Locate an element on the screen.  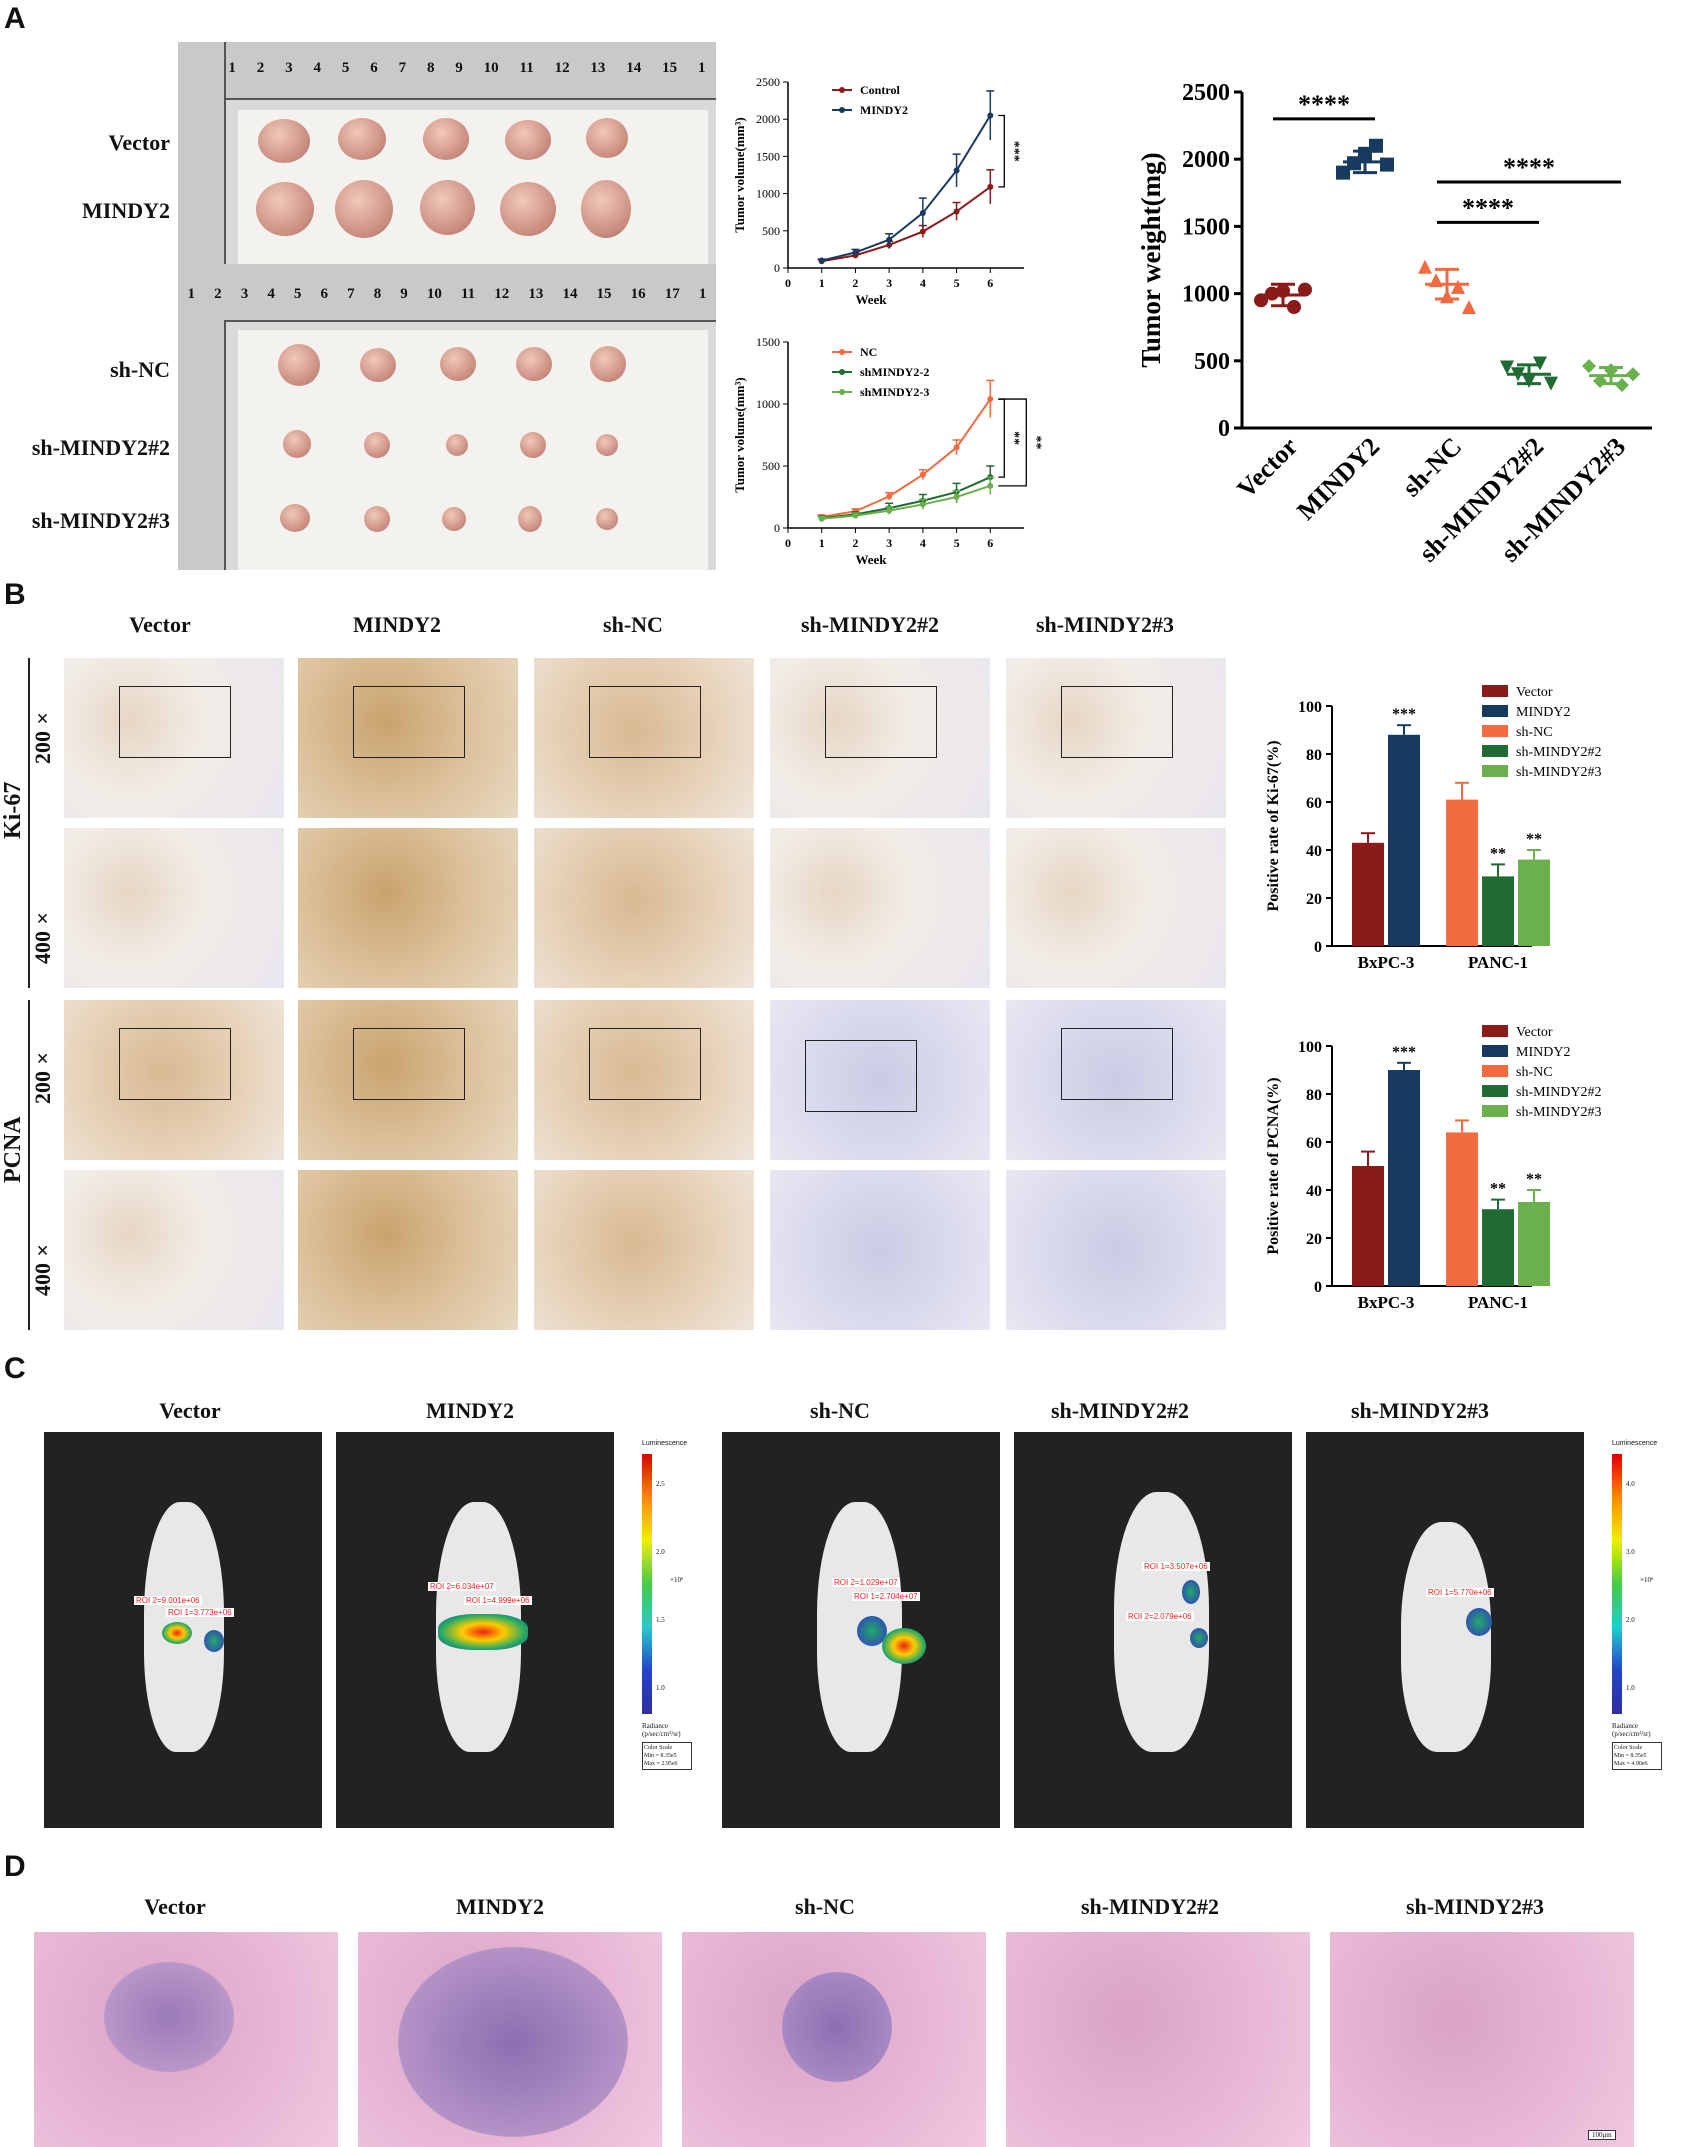
he-image: 100μm is located at coordinates (1482, 2039).